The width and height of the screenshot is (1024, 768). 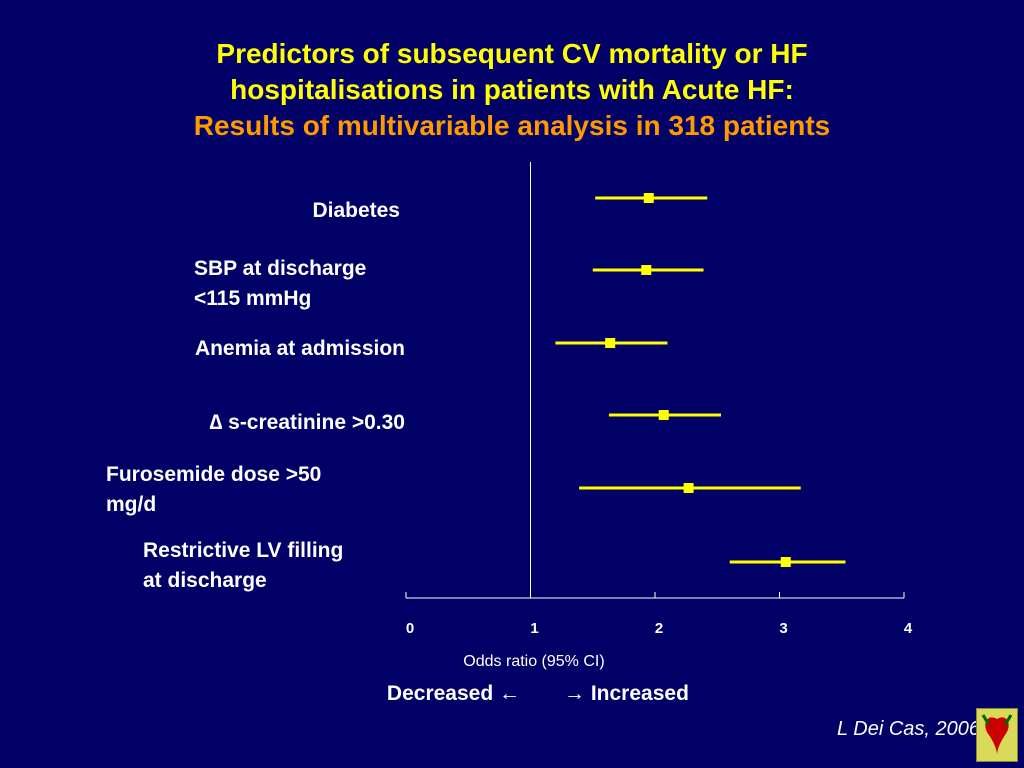 What do you see at coordinates (908, 628) in the screenshot?
I see `x-tick-label: 4` at bounding box center [908, 628].